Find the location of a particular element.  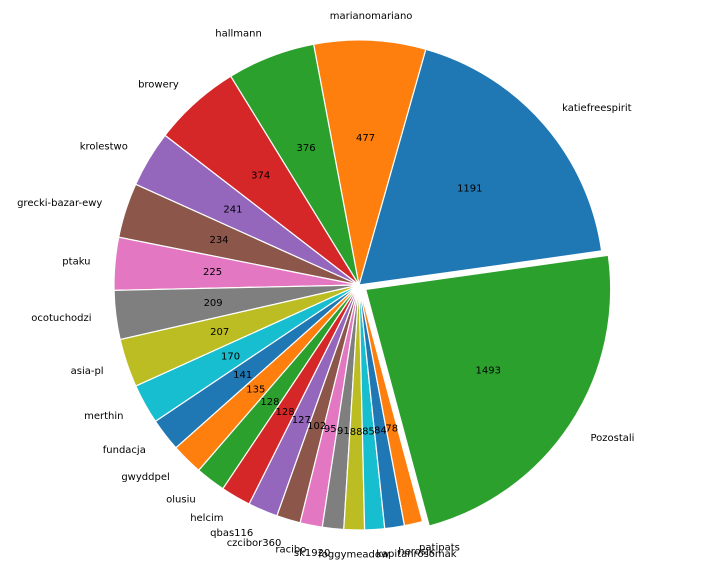

slice-label-herosik: herosik is located at coordinates (416, 552).